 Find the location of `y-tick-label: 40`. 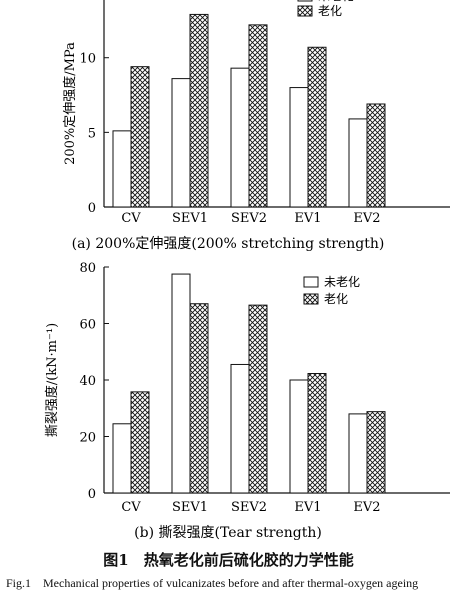

y-tick-label: 40 is located at coordinates (87, 381).